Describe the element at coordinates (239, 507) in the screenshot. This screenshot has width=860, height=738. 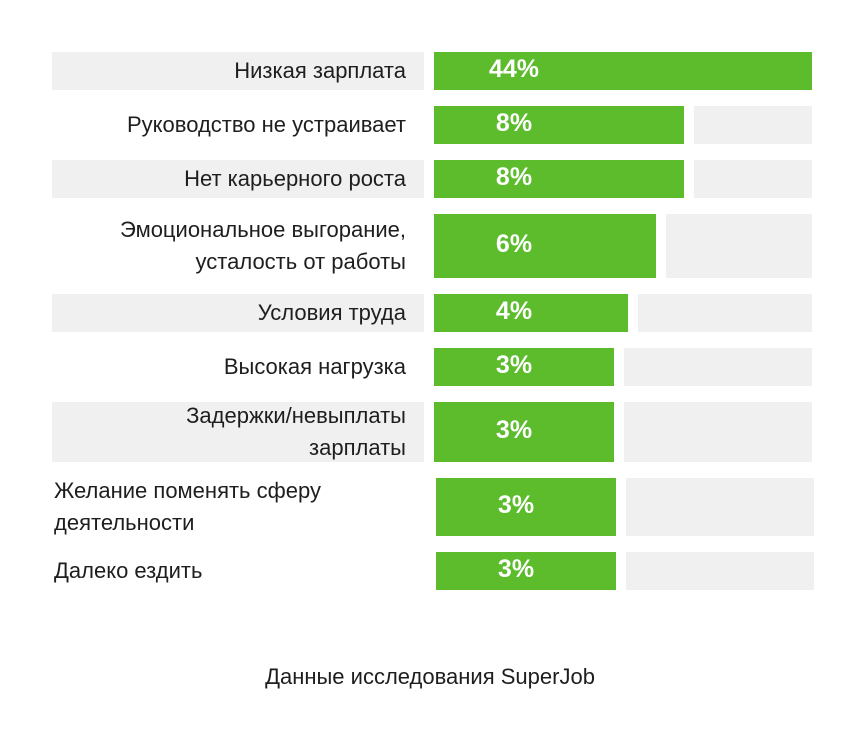
I see `category-label: Желание поменять сферу деятельности` at that location.